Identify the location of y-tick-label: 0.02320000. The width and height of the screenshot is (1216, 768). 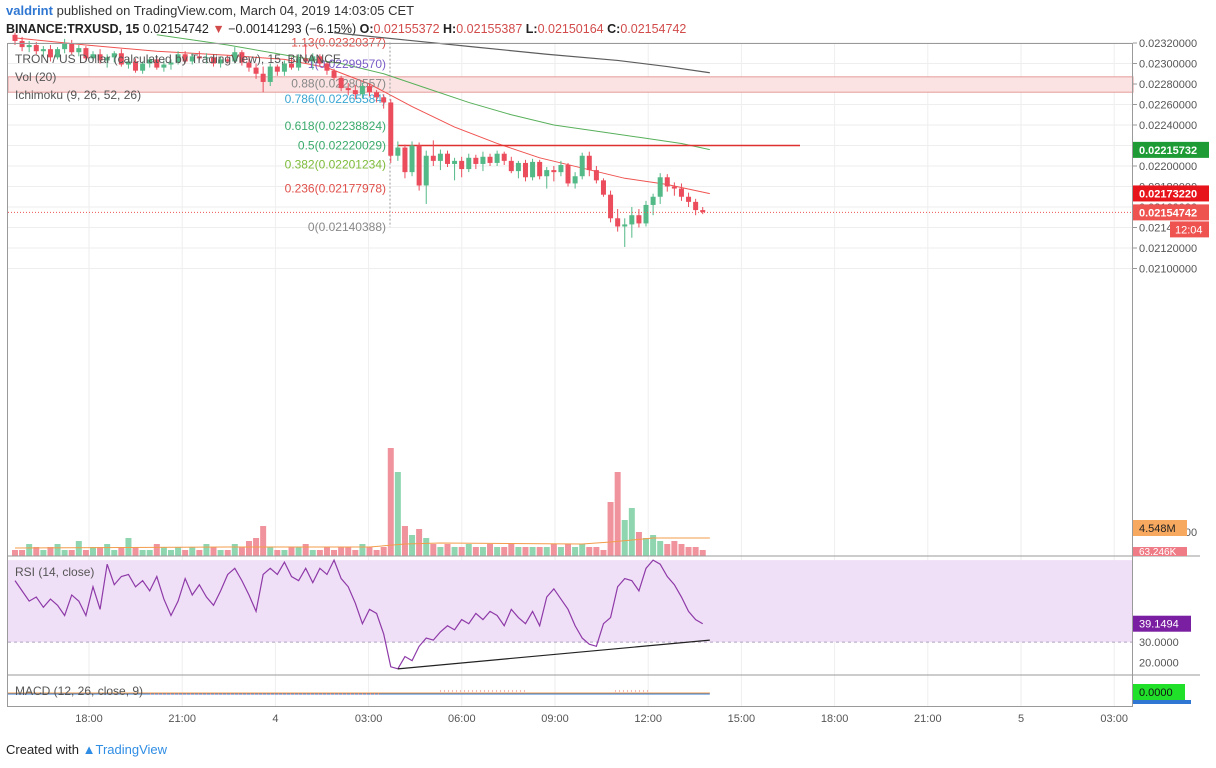
(1168, 44).